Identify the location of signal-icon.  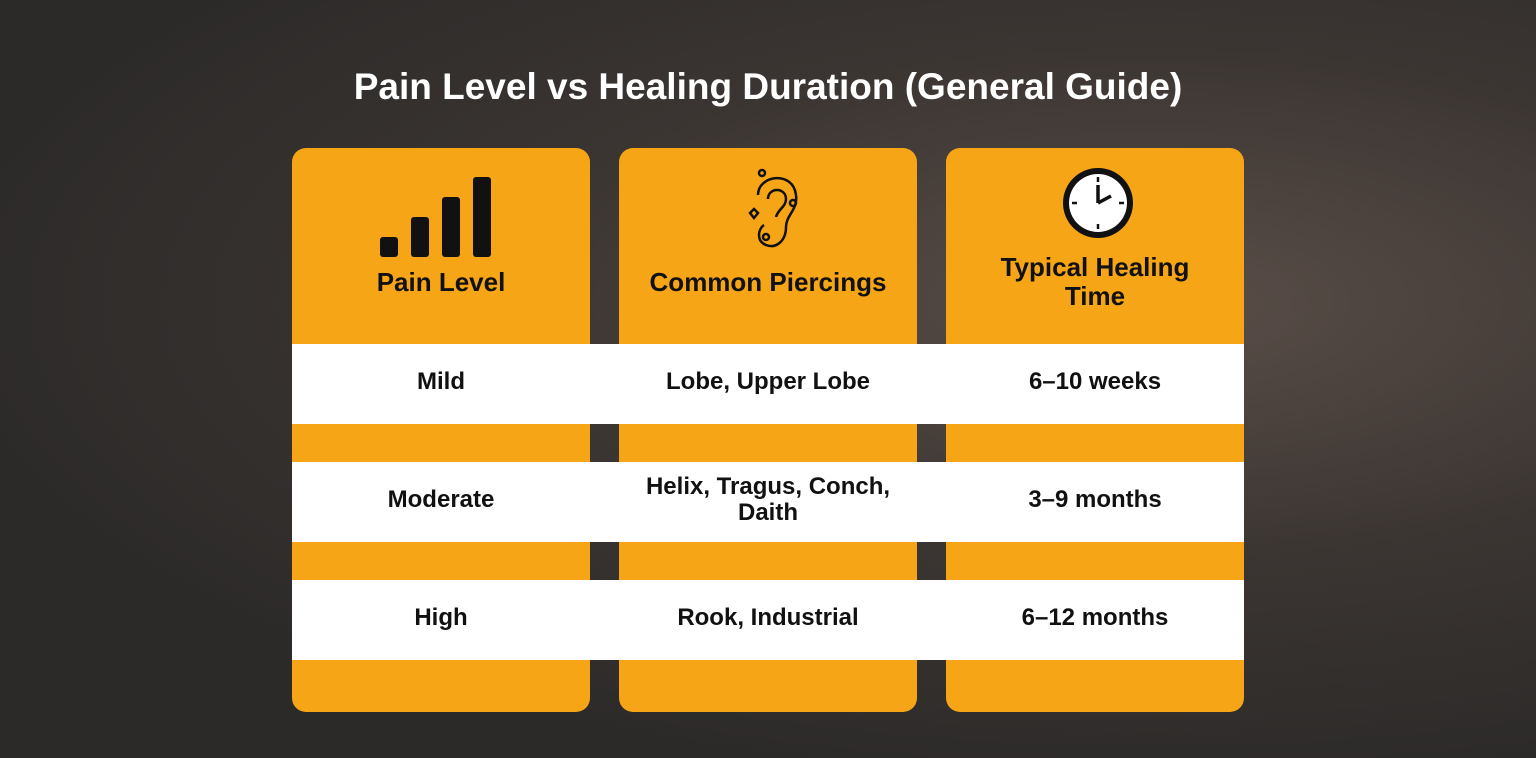
(435, 217).